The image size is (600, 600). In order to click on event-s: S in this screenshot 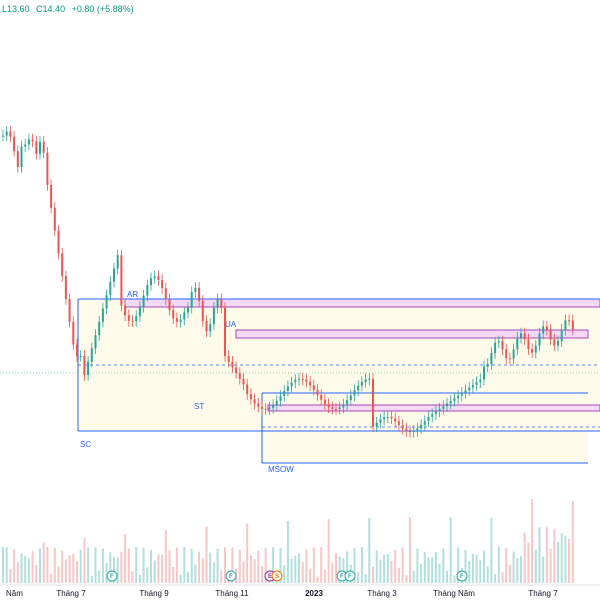, I will do `click(277, 576)`.